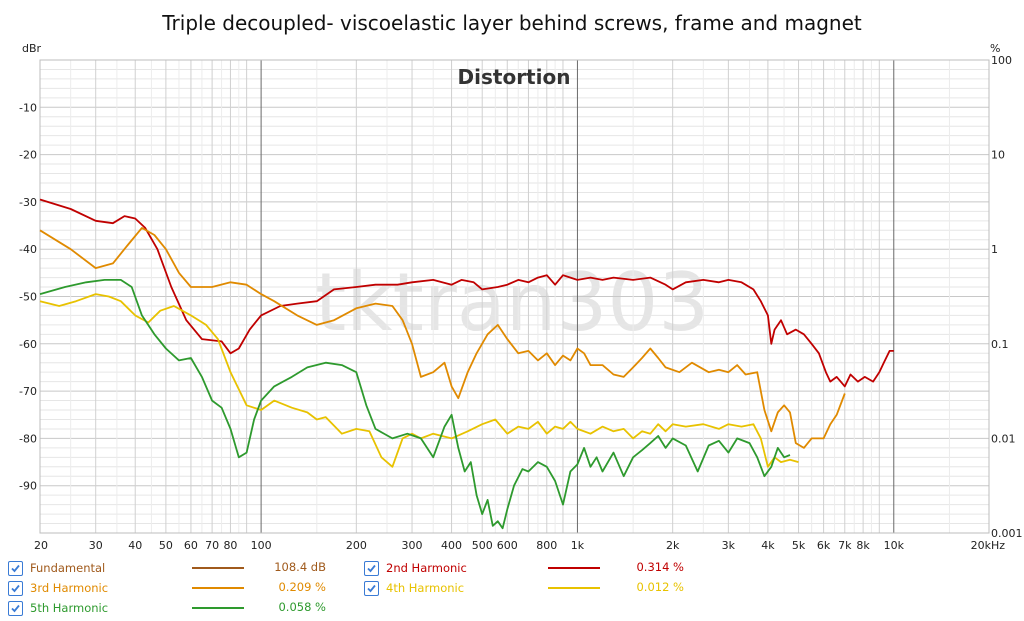 This screenshot has width=1024, height=621. What do you see at coordinates (482, 545) in the screenshot?
I see `x-tick-label: 500` at bounding box center [482, 545].